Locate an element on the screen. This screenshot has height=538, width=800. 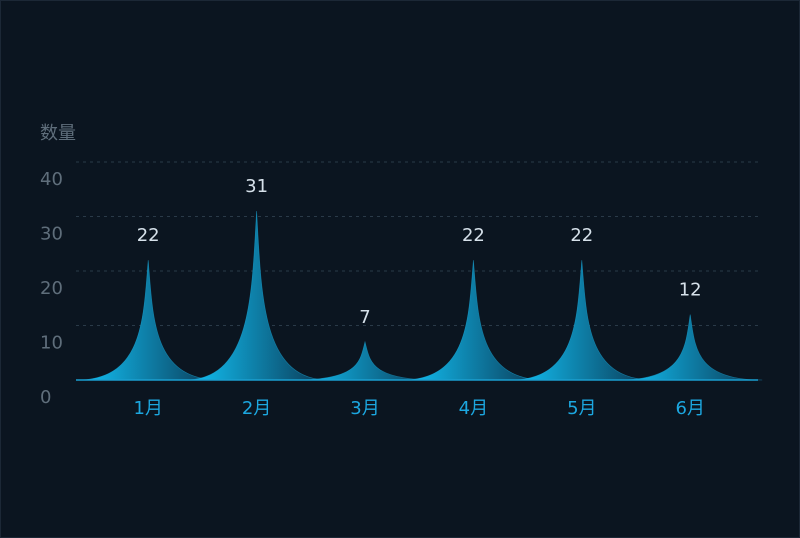
value-label: 7 is located at coordinates (364, 317).